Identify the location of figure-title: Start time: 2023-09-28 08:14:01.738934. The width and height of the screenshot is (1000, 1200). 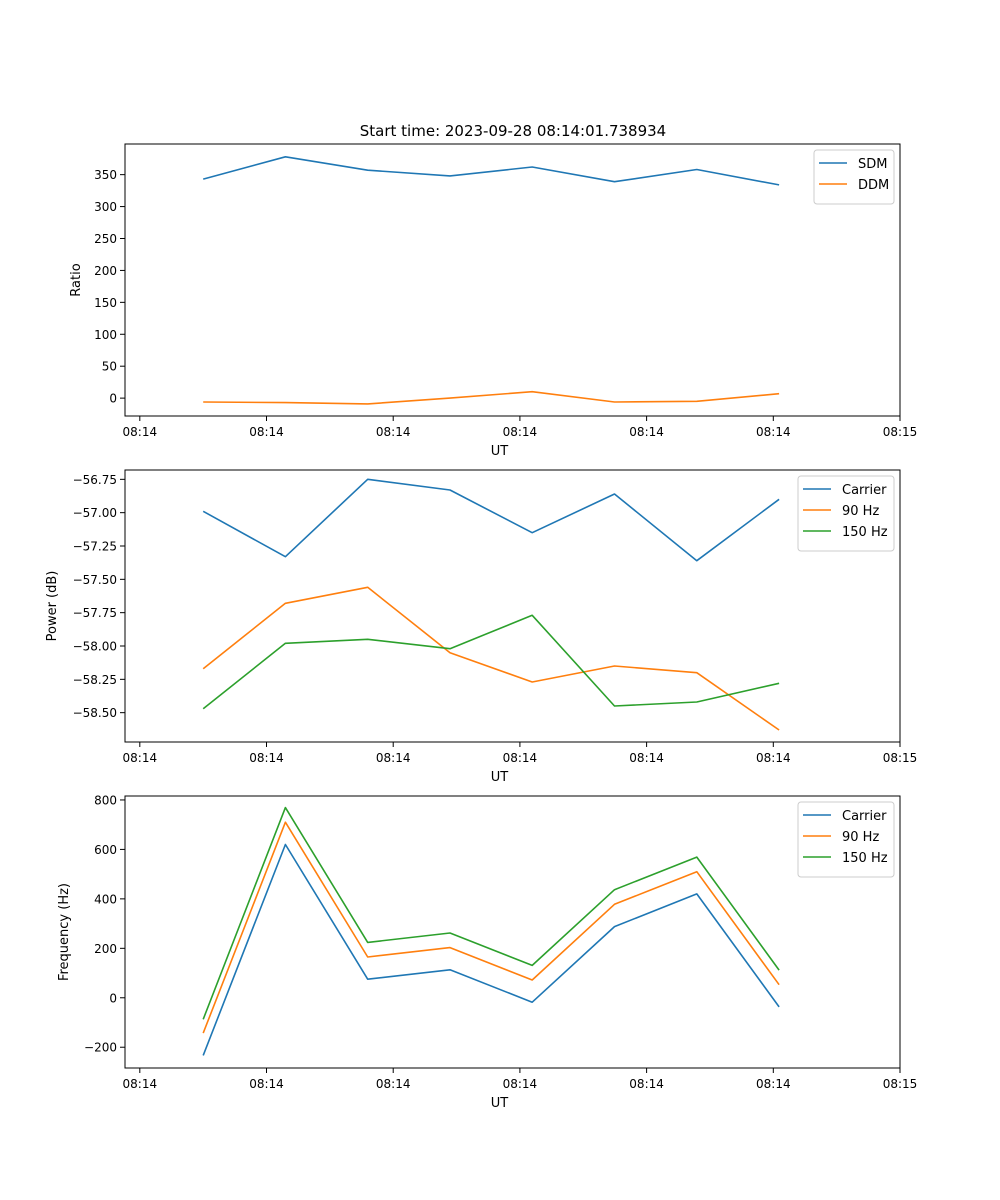
(513, 131).